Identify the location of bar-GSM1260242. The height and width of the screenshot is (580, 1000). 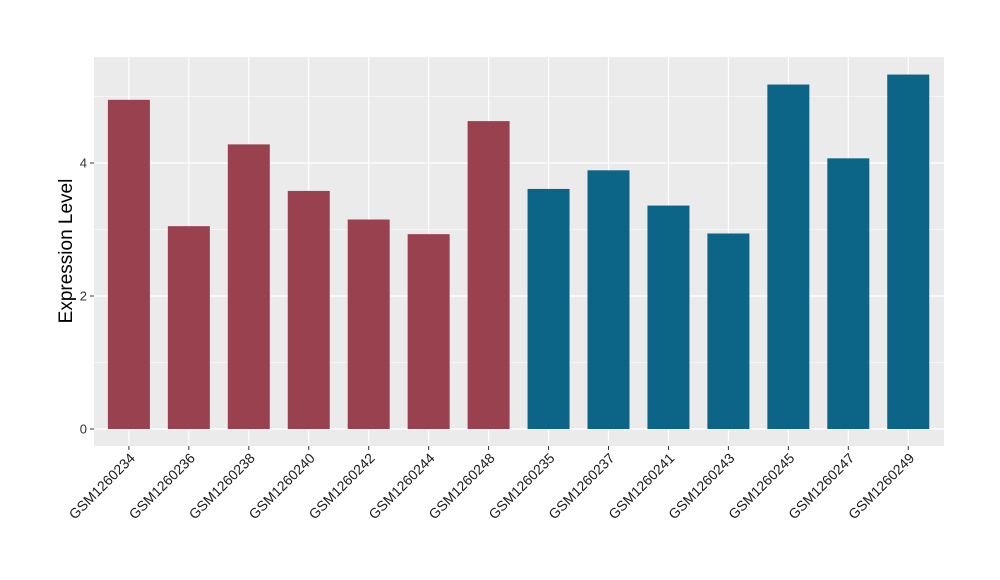
(368, 324).